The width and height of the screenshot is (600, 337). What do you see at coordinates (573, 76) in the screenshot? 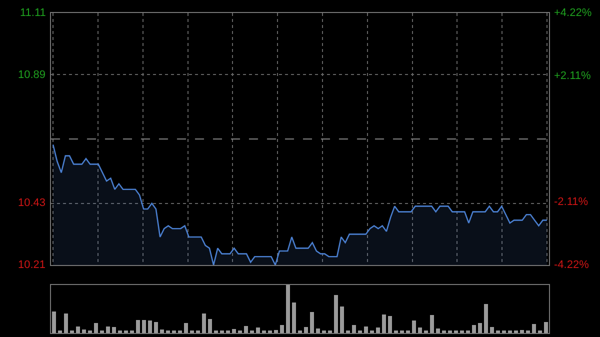
I see `y2-tick-label: +2.11%` at bounding box center [573, 76].